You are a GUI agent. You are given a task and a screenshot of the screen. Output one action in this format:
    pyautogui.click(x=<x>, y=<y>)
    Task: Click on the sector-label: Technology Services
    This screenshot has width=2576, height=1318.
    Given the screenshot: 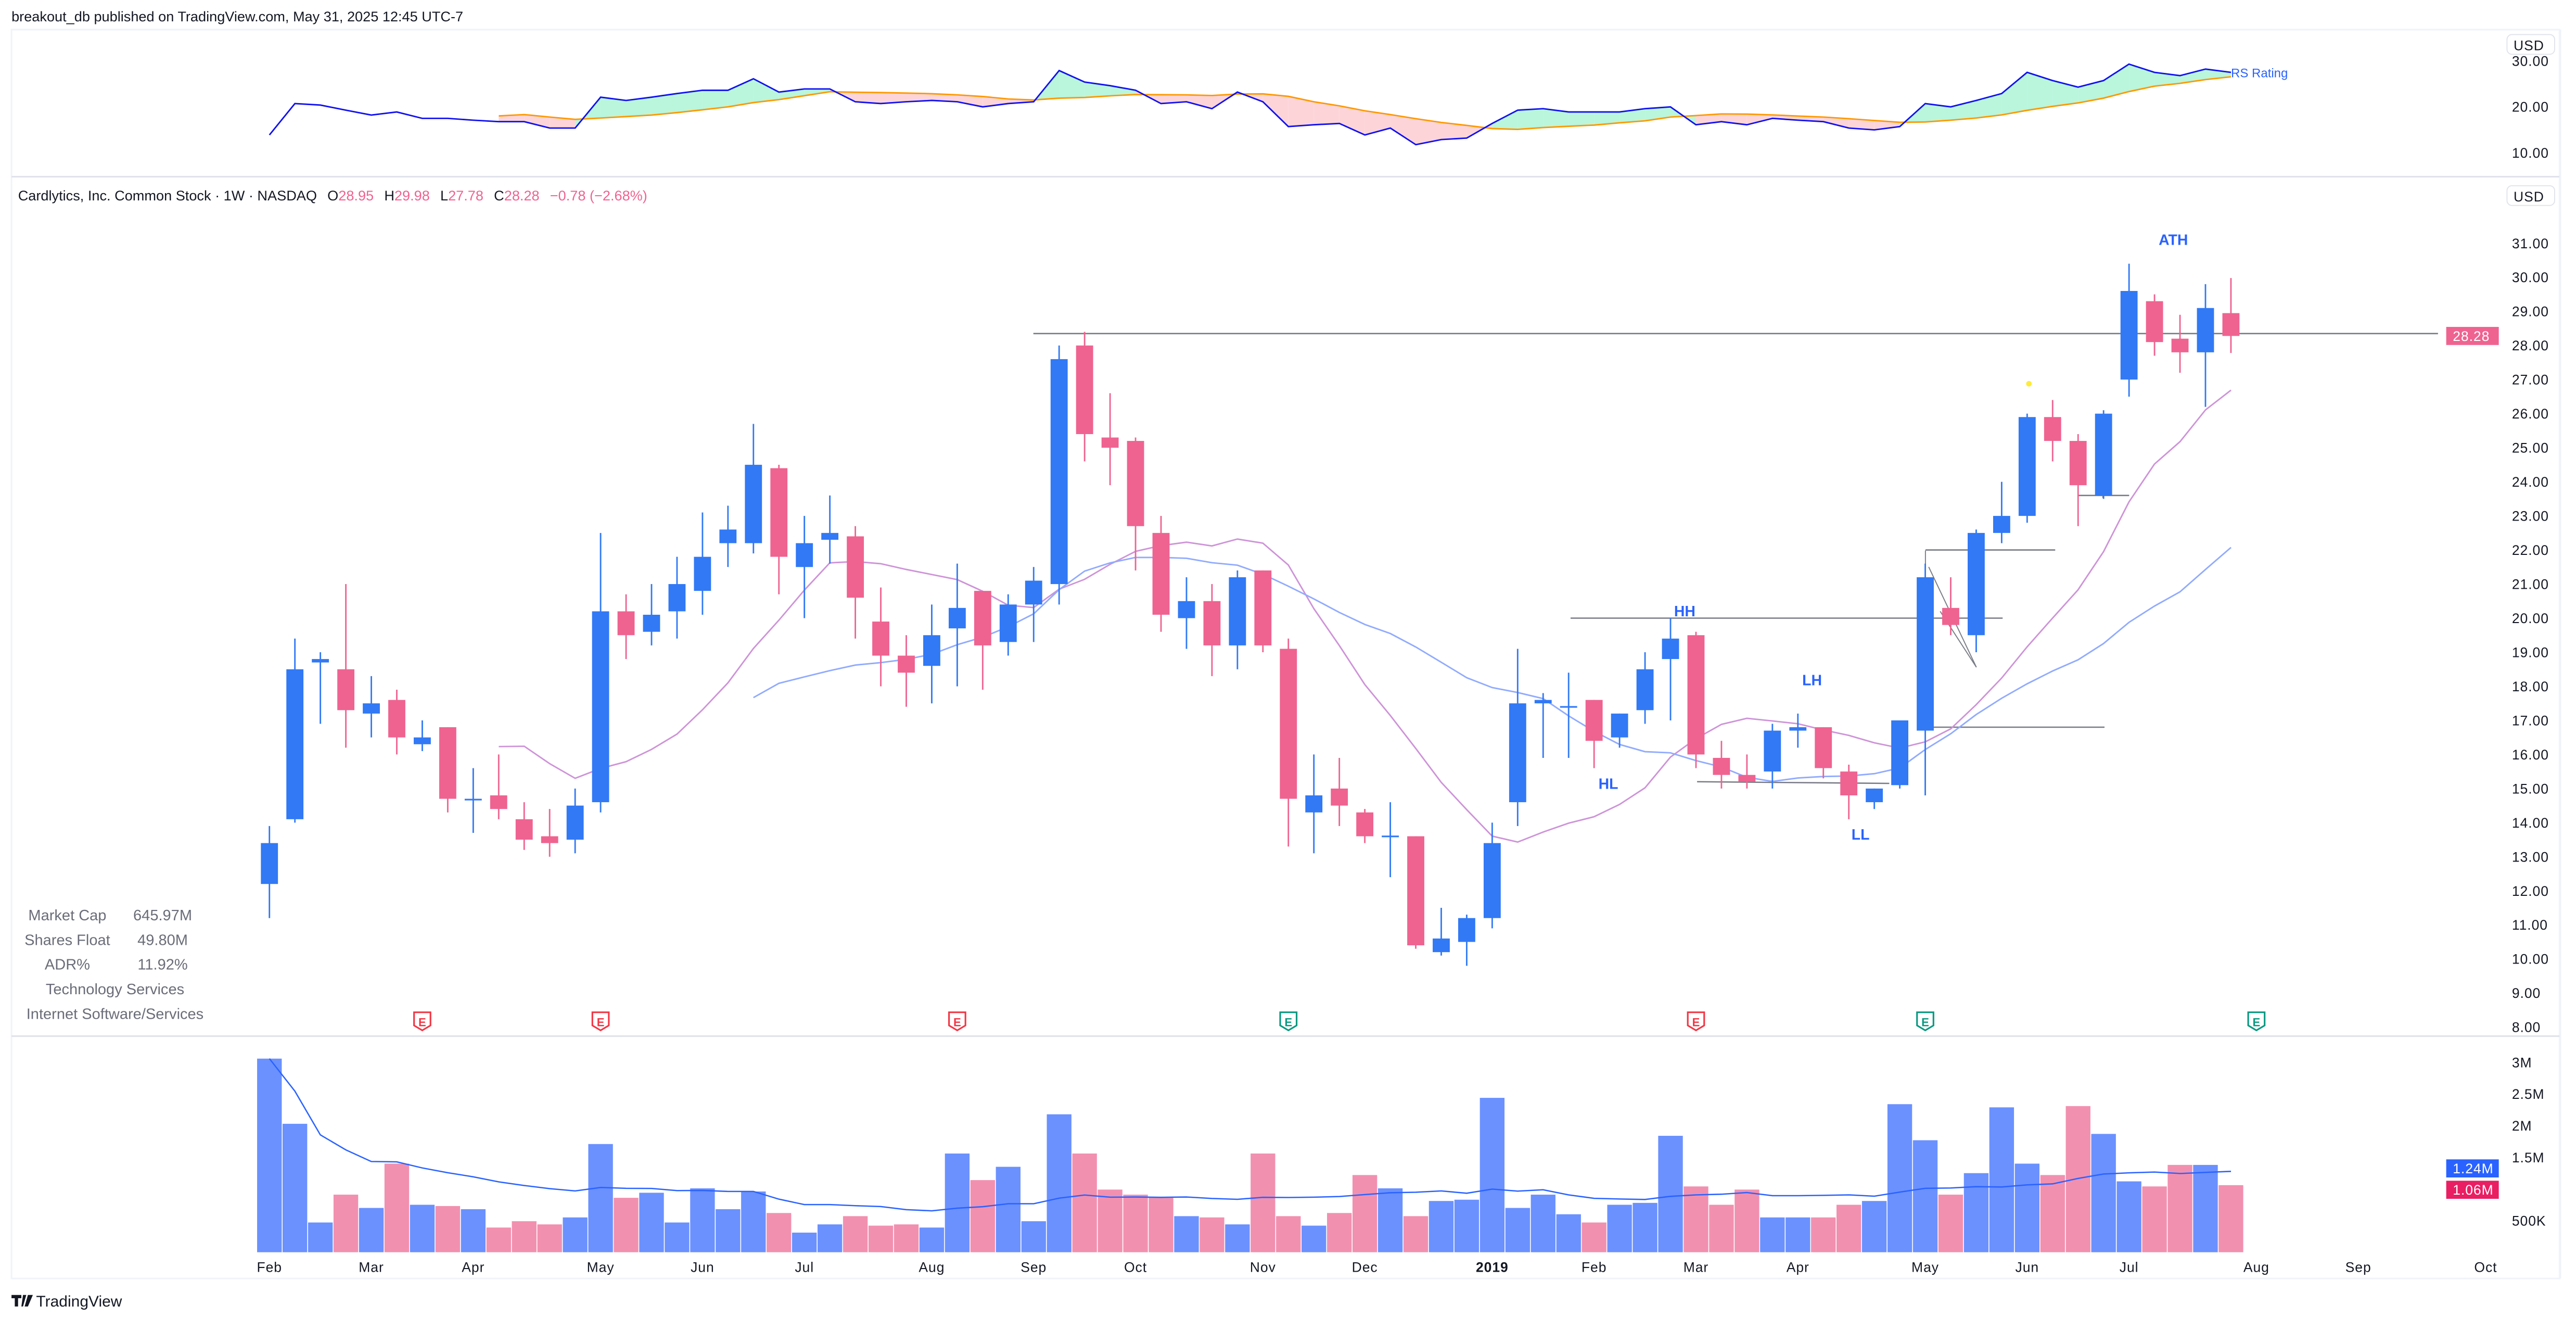 What is the action you would take?
    pyautogui.click(x=115, y=990)
    